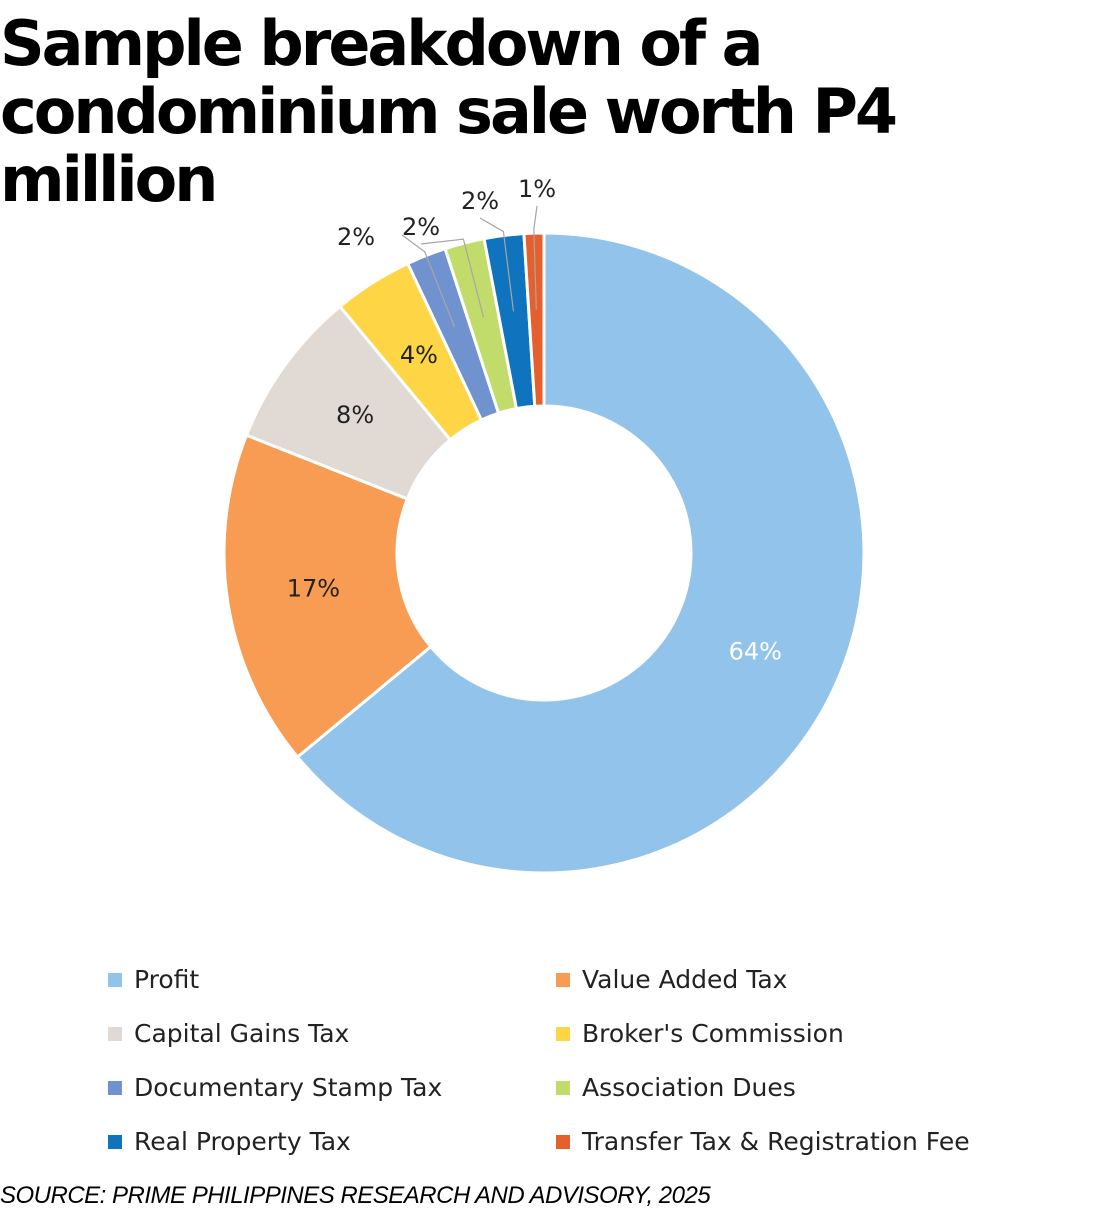  What do you see at coordinates (563, 1141) in the screenshot?
I see `legend-swatch-transfer-tax-registration-fee` at bounding box center [563, 1141].